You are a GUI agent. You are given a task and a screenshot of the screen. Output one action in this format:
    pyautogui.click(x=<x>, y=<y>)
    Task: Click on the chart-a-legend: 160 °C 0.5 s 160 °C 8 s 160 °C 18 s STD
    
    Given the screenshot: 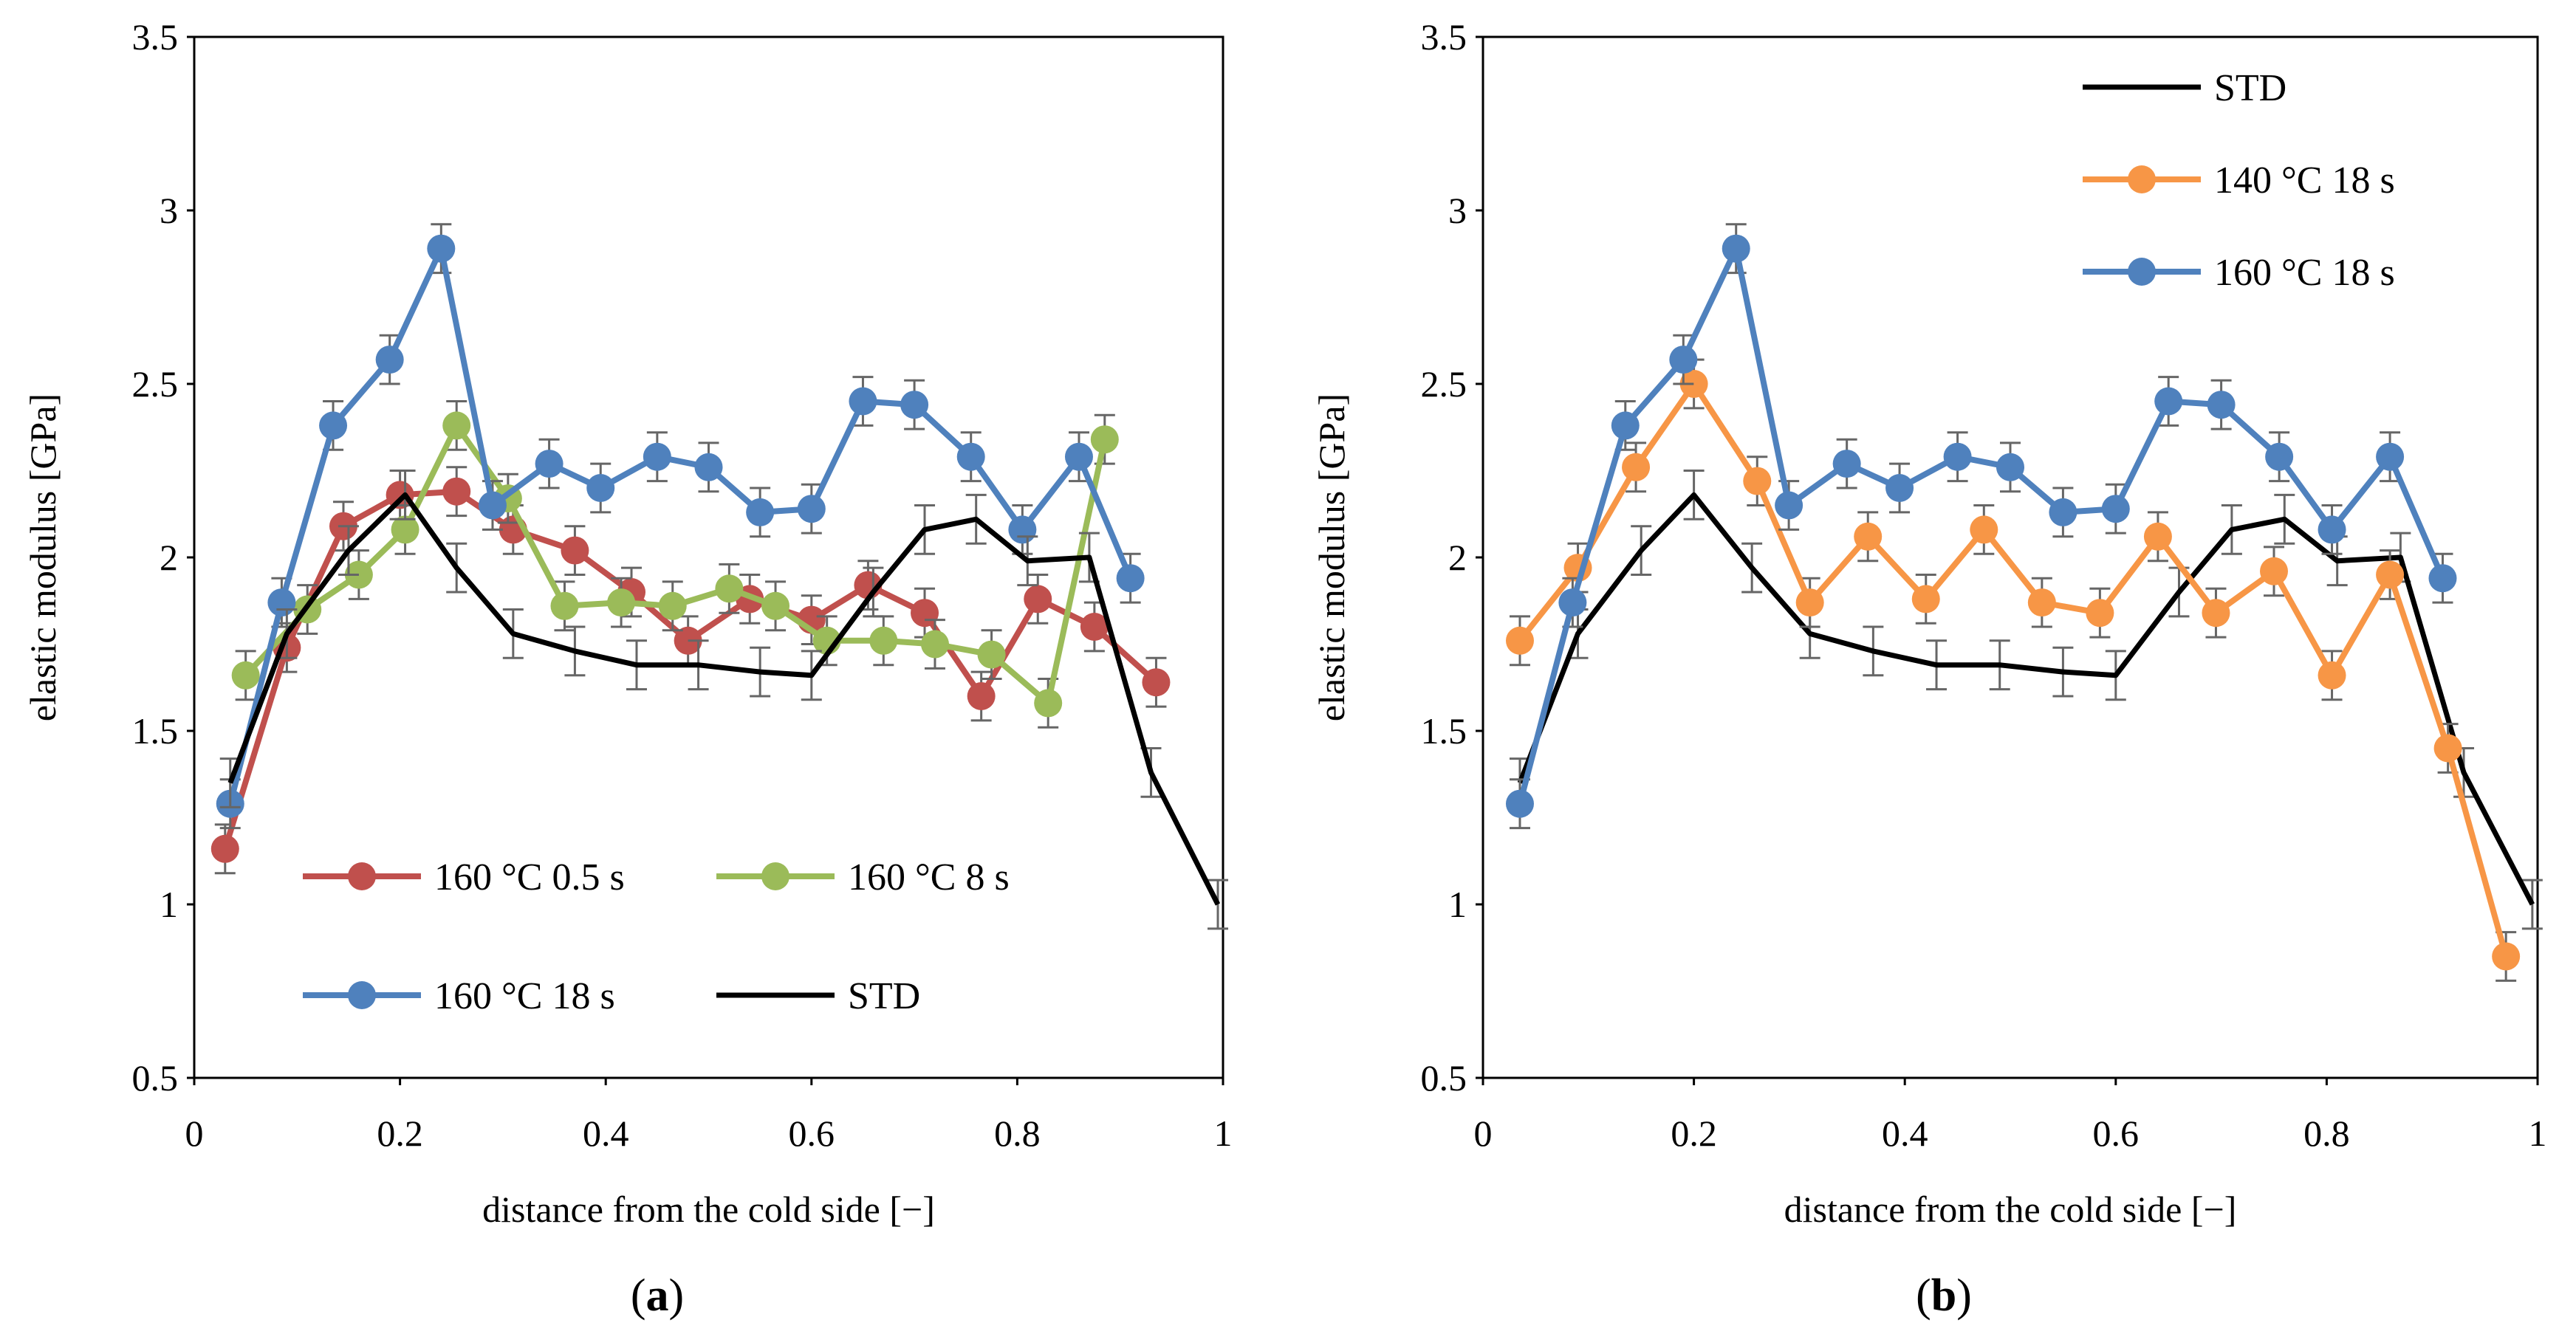 What is the action you would take?
    pyautogui.click(x=656, y=937)
    